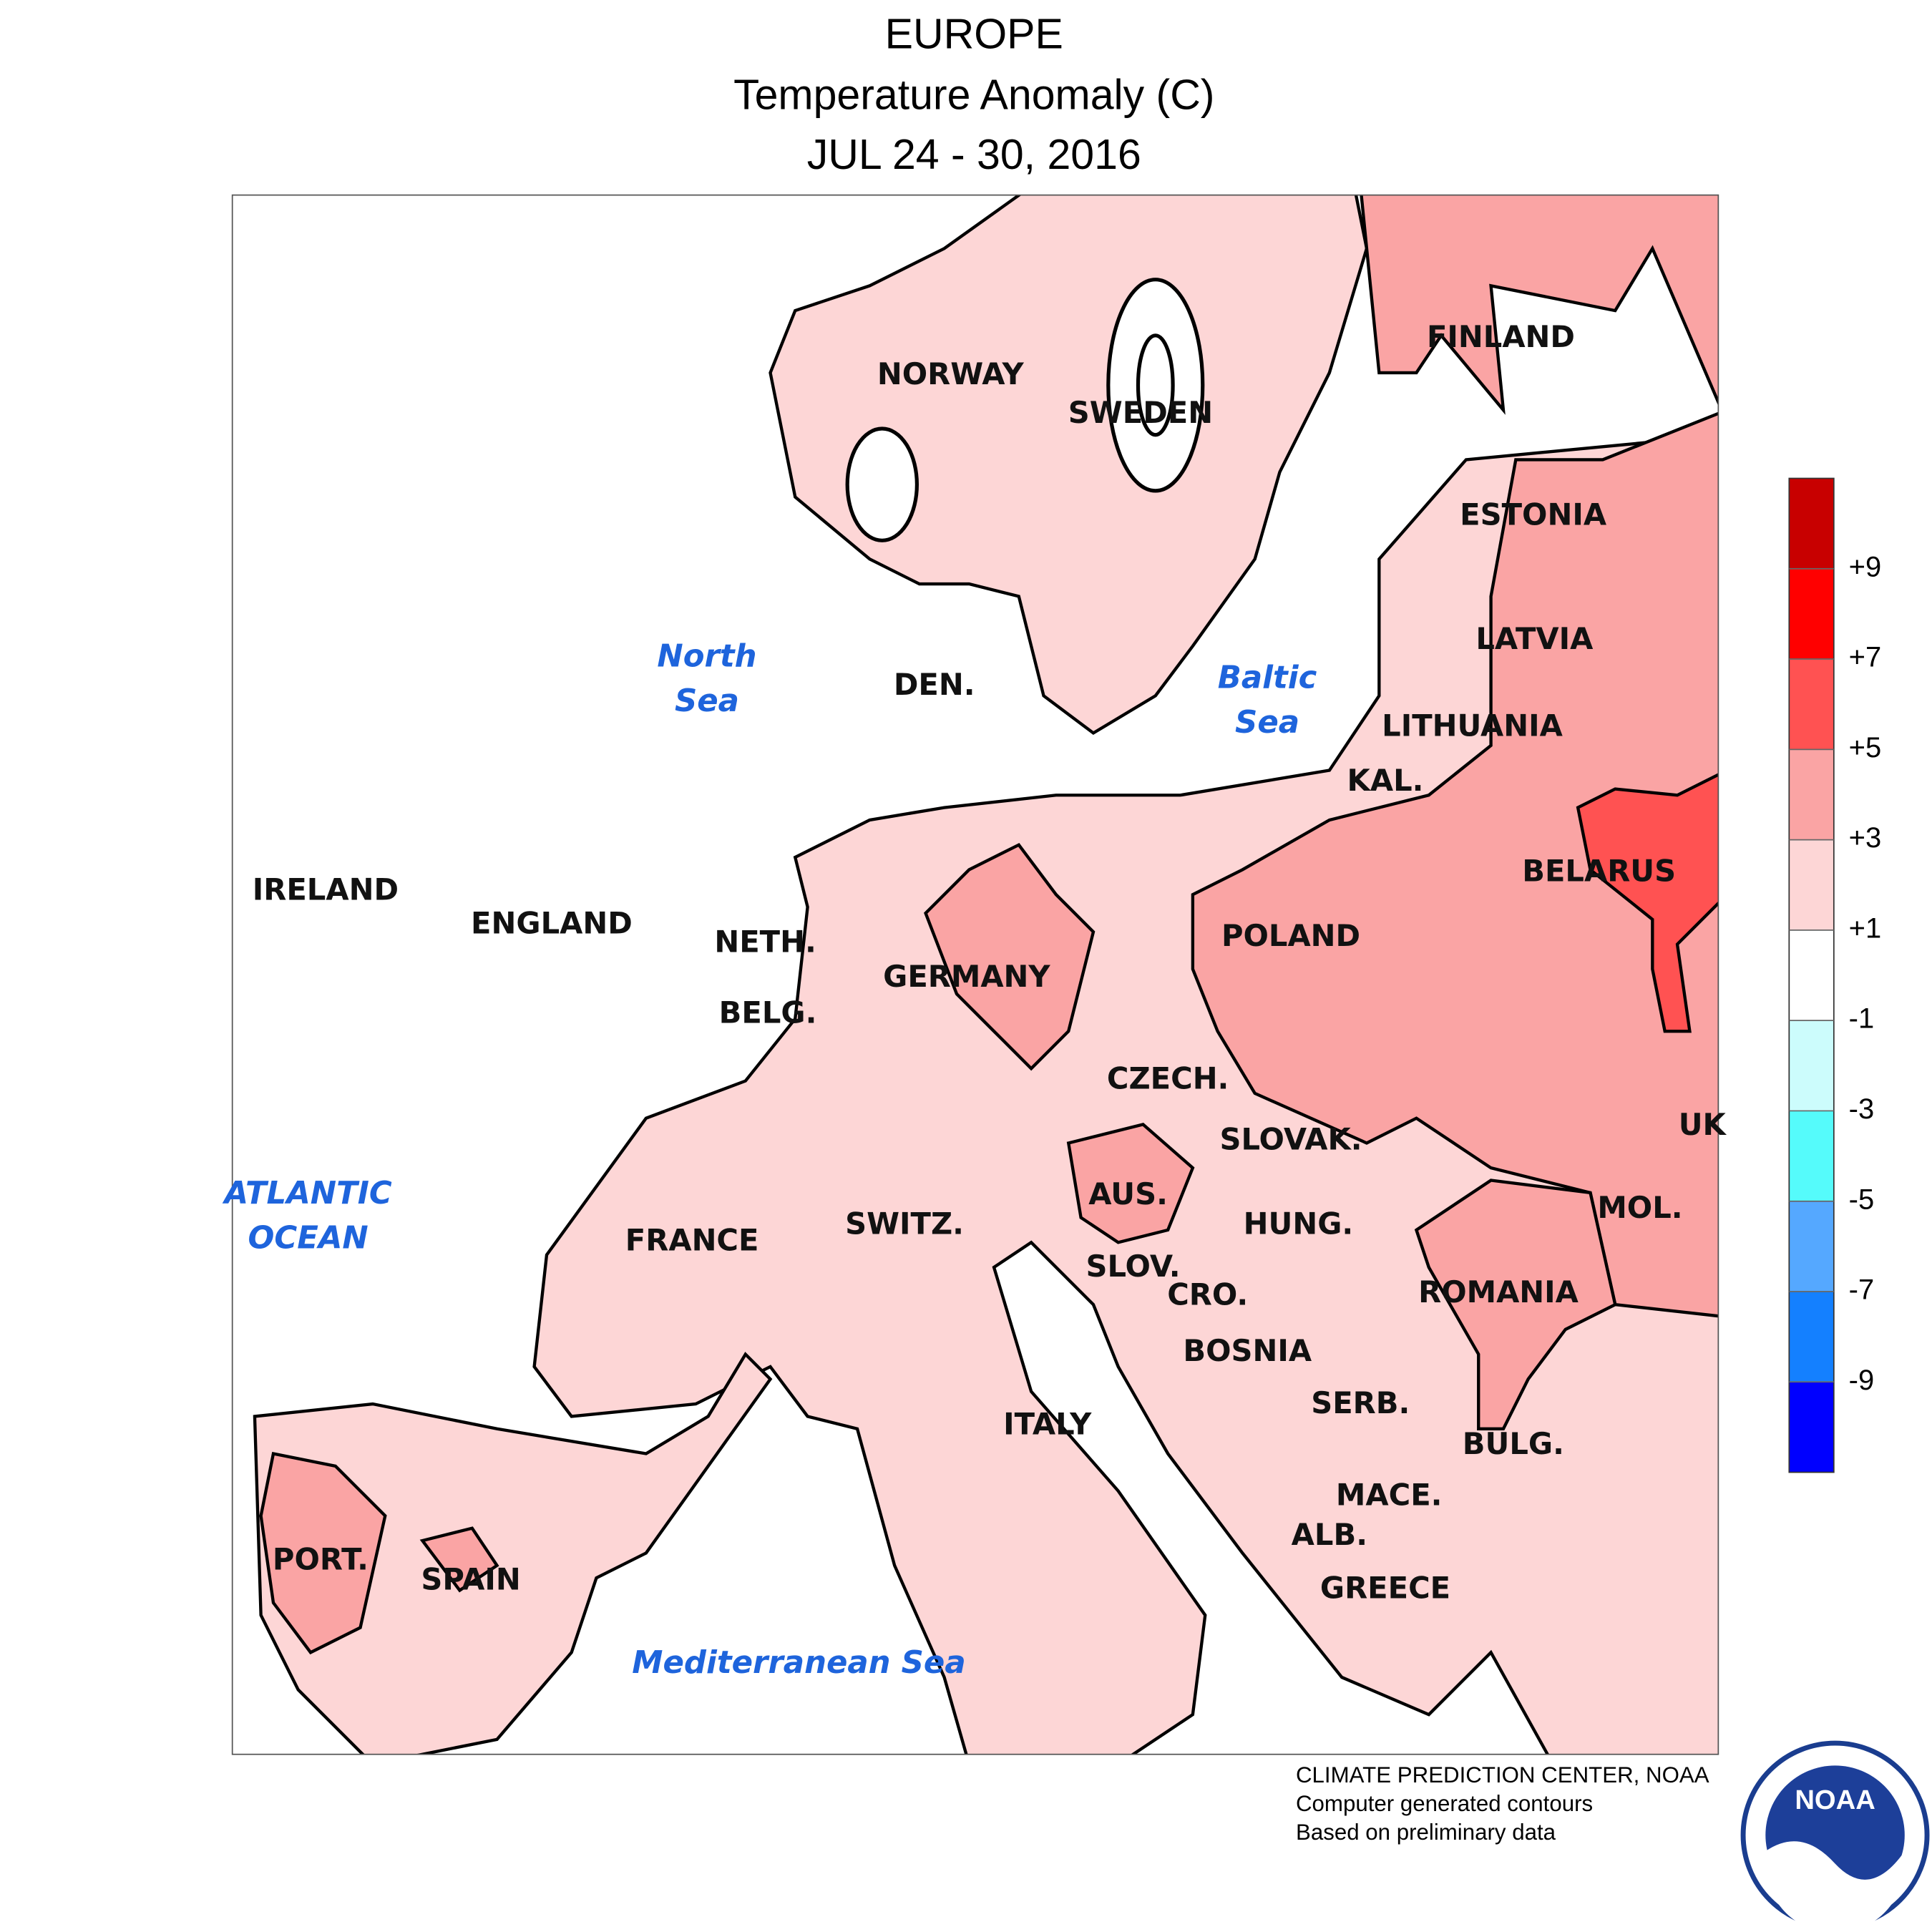 The image size is (1932, 1932). Describe the element at coordinates (513, 1553) in the screenshot. I see `iberia` at that location.